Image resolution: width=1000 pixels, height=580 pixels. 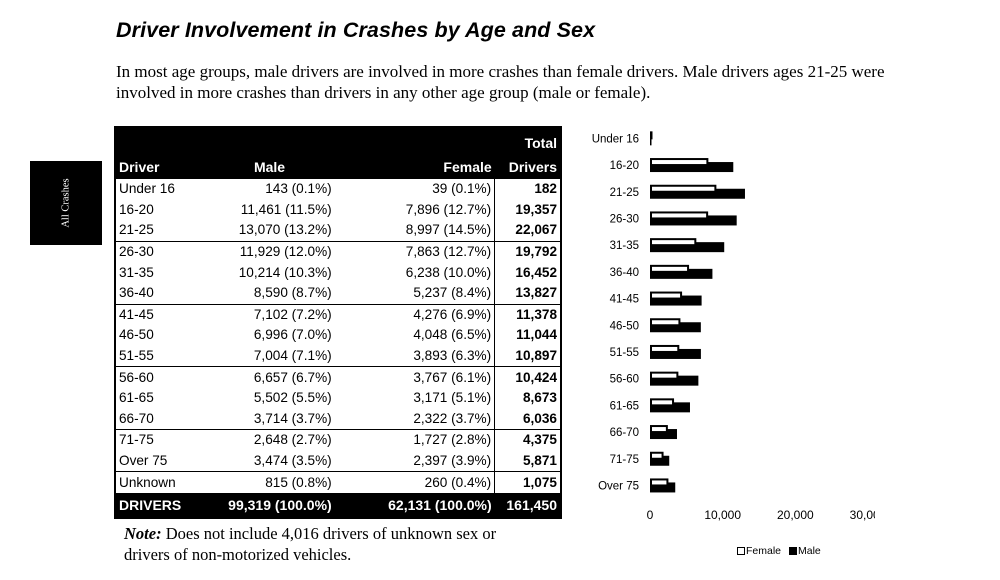 I want to click on section-side-tab-label: All Crashes, so click(x=66, y=203).